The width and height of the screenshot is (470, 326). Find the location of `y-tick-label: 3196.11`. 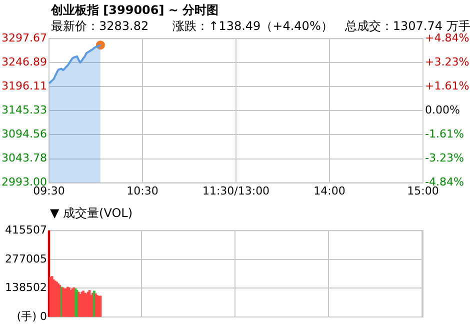

y-tick-label: 3196.11 is located at coordinates (24, 86).